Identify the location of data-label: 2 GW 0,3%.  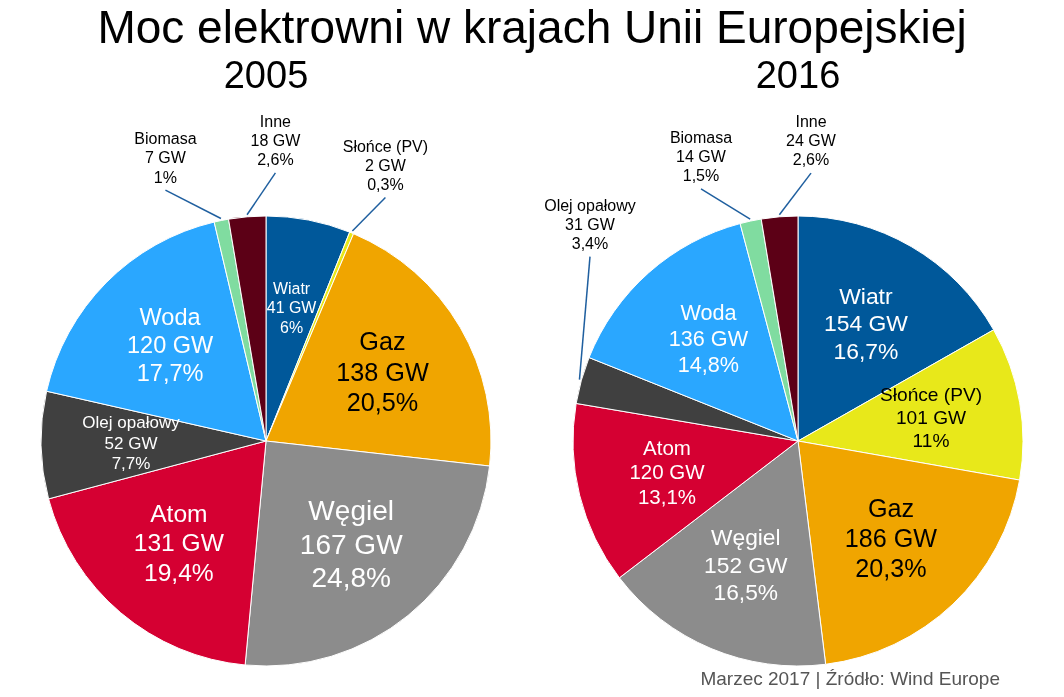
(385, 174).